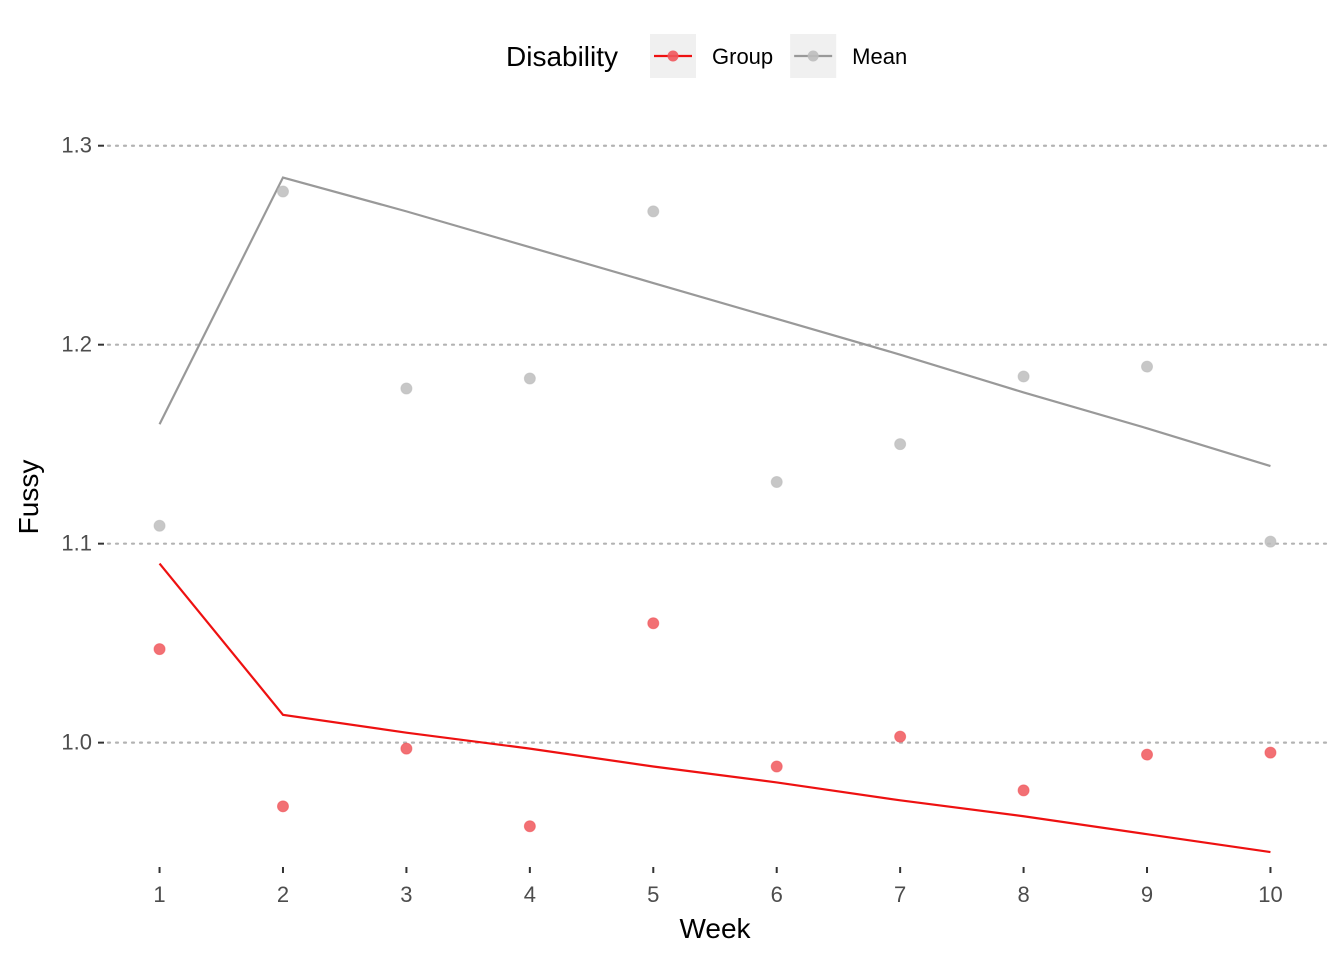 The width and height of the screenshot is (1344, 960). What do you see at coordinates (813, 56) in the screenshot?
I see `legend-key-point-mean` at bounding box center [813, 56].